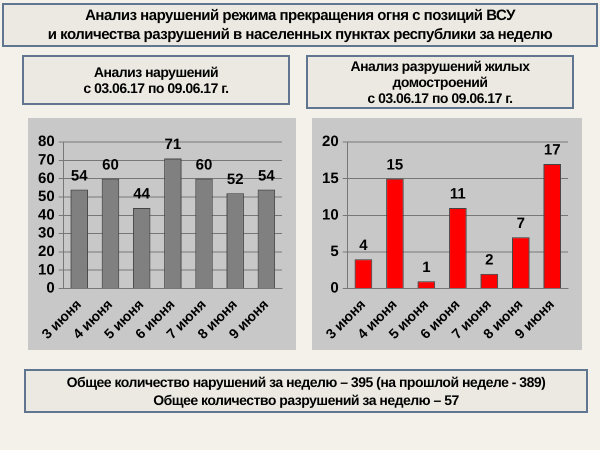  What do you see at coordinates (306, 400) in the screenshot?
I see `text: Общее количество разрушений за неделю – 57` at bounding box center [306, 400].